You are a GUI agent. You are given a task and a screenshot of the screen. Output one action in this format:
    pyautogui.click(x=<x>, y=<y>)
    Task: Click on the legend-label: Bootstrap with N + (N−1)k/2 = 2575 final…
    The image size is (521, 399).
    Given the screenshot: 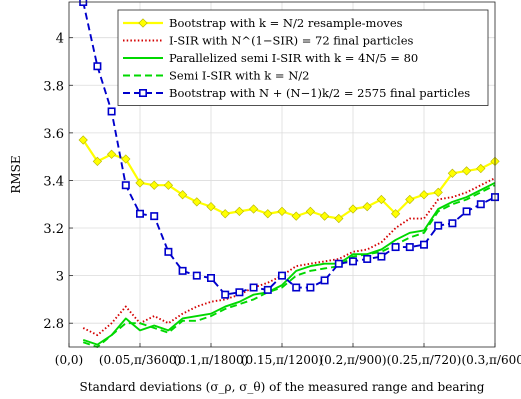 What is the action you would take?
    pyautogui.click(x=319, y=93)
    